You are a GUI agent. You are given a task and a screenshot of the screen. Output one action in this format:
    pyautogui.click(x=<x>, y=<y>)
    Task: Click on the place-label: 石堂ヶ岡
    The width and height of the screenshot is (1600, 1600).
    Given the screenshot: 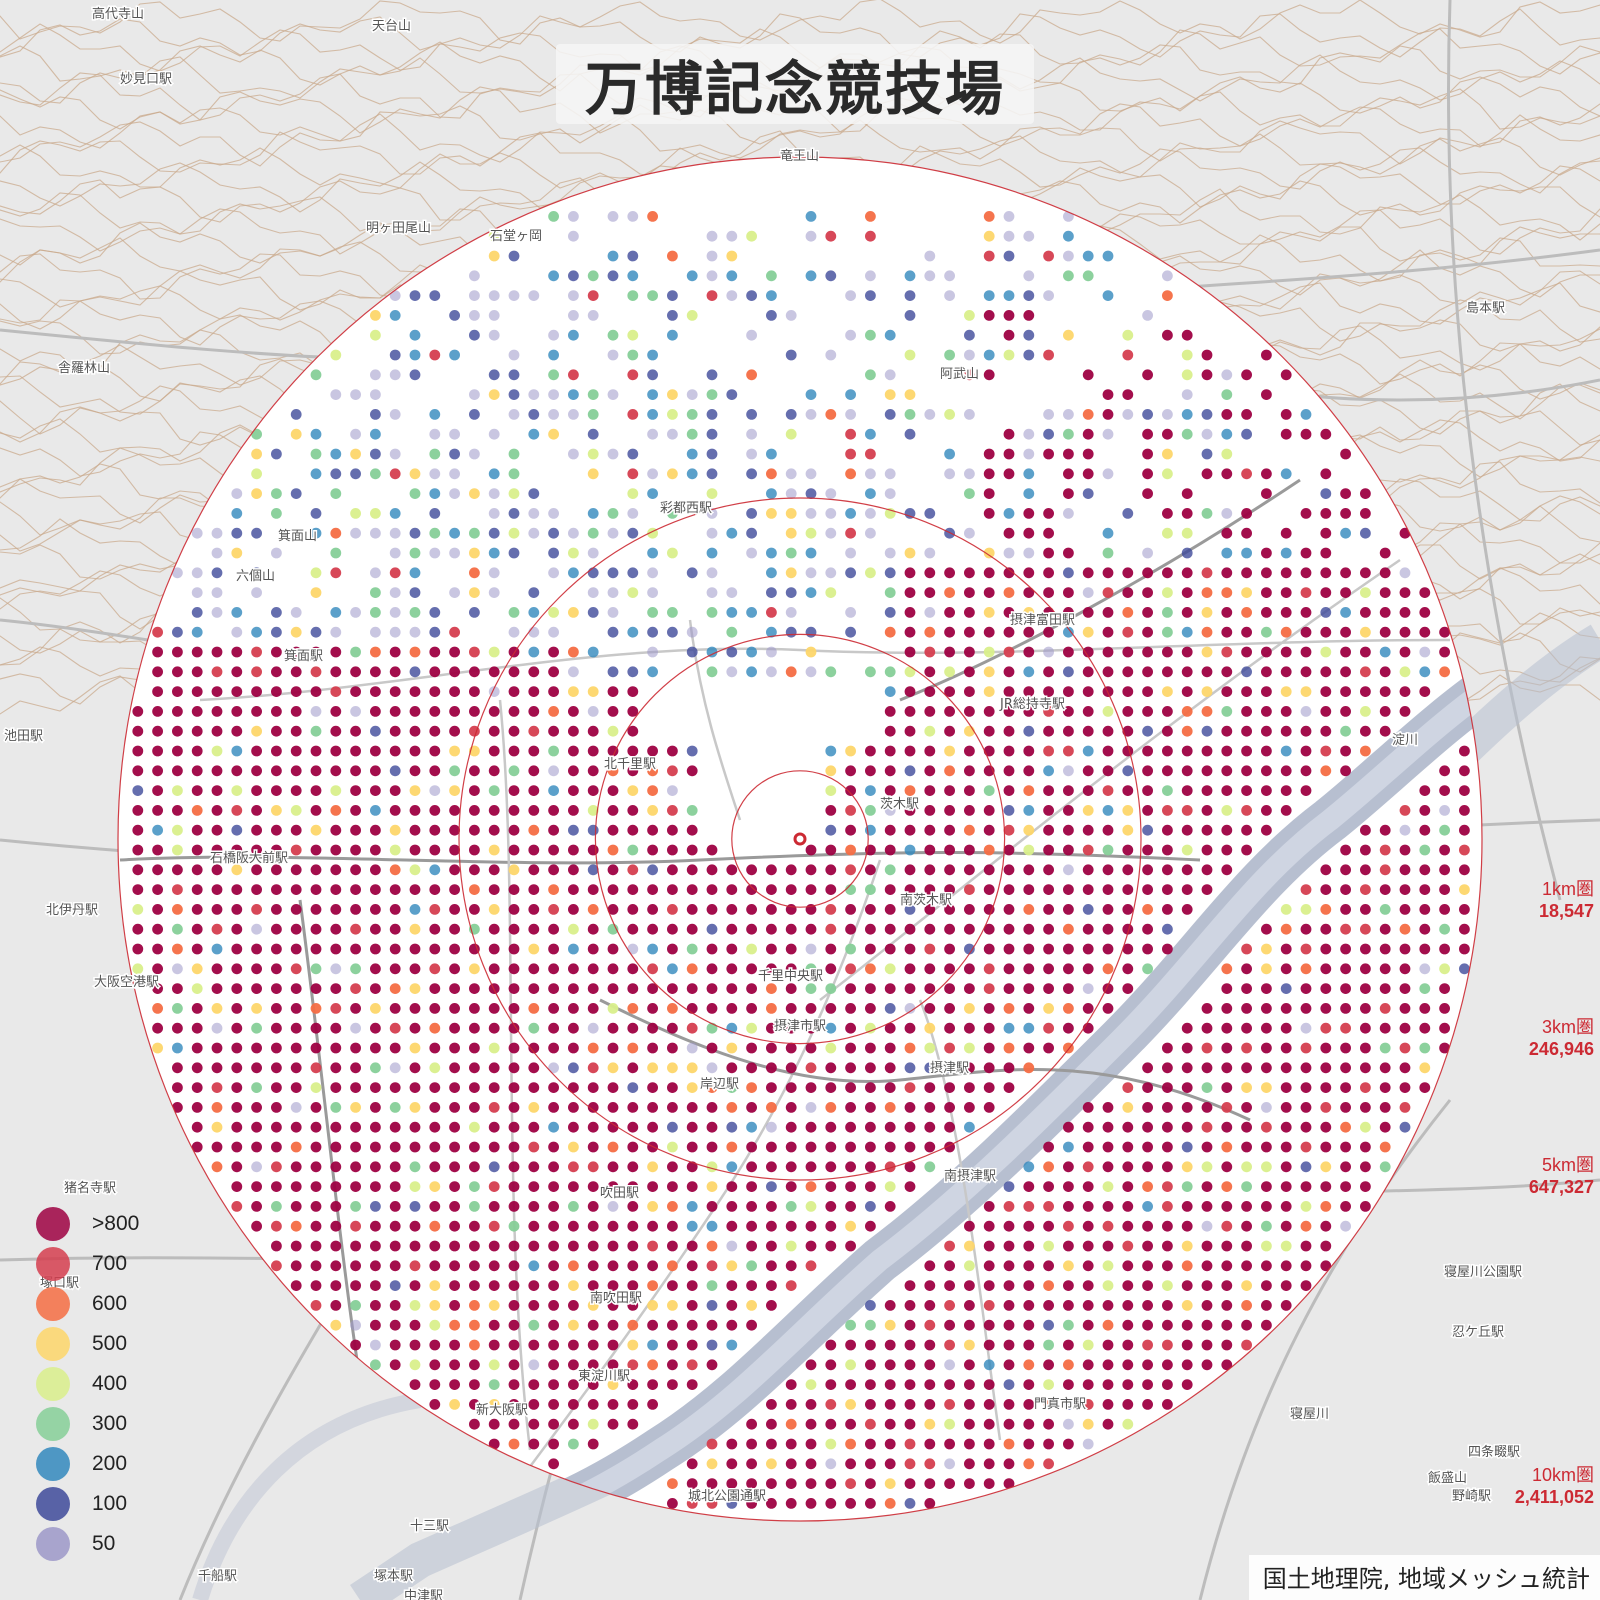 What is the action you would take?
    pyautogui.click(x=516, y=236)
    